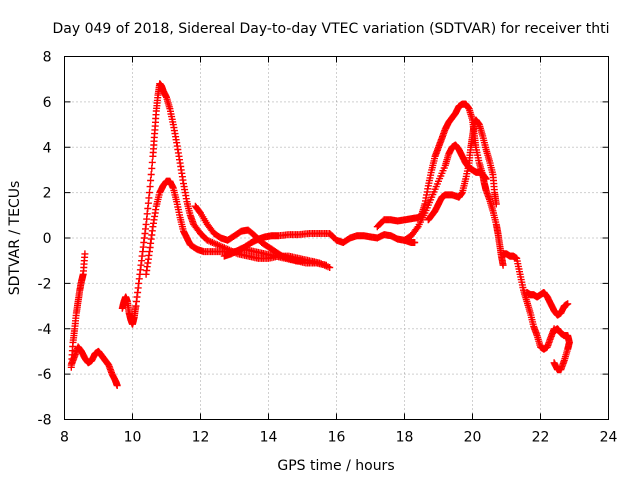  Describe the element at coordinates (45, 330) in the screenshot. I see `y-tick-label: -4` at that location.